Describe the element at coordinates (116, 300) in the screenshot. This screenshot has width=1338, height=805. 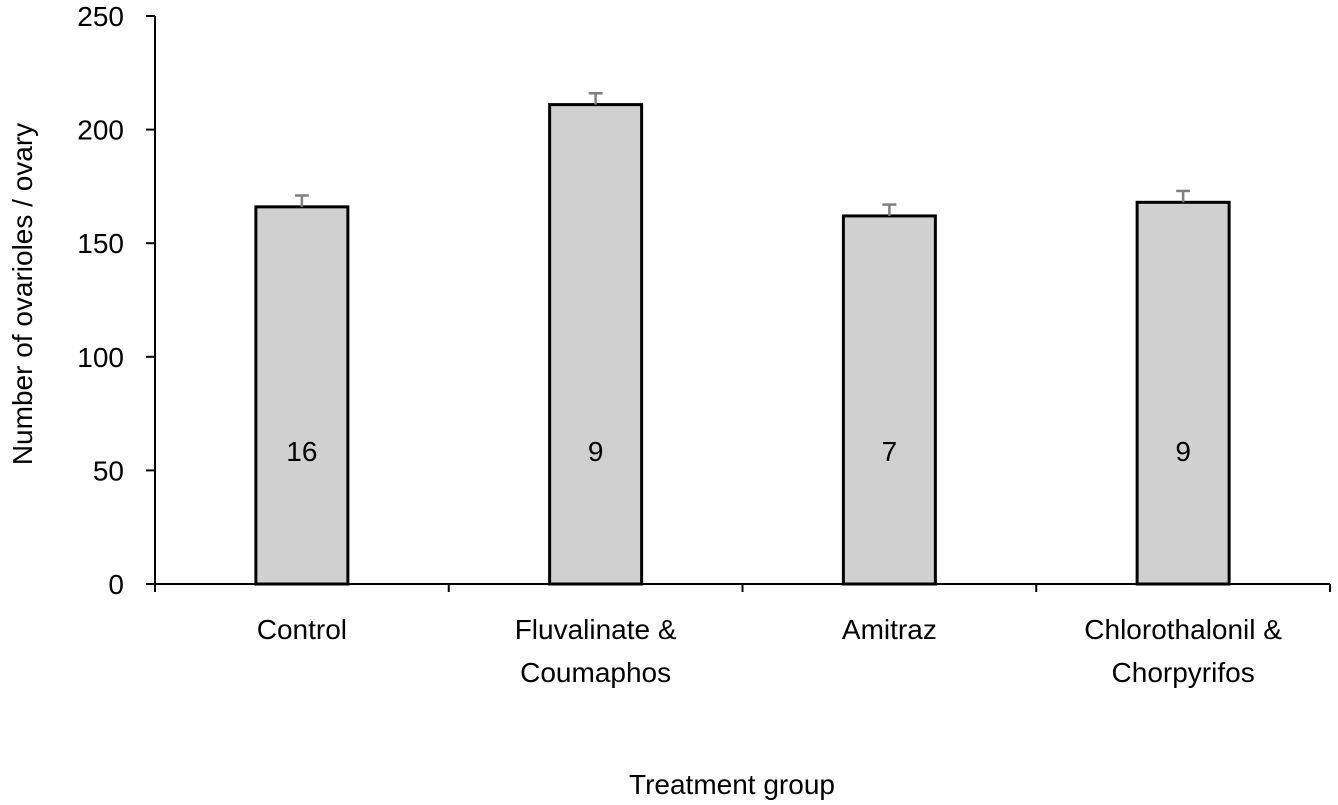
I see `y-axis: 0 50 100 150 200 250` at that location.